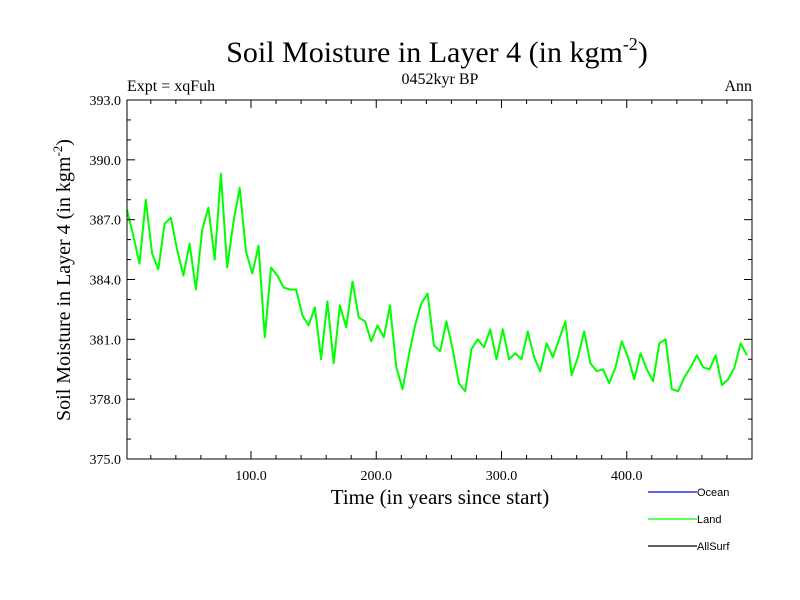 The width and height of the screenshot is (800, 600). Describe the element at coordinates (630, 44) in the screenshot. I see `chart-title-exp: -2` at that location.